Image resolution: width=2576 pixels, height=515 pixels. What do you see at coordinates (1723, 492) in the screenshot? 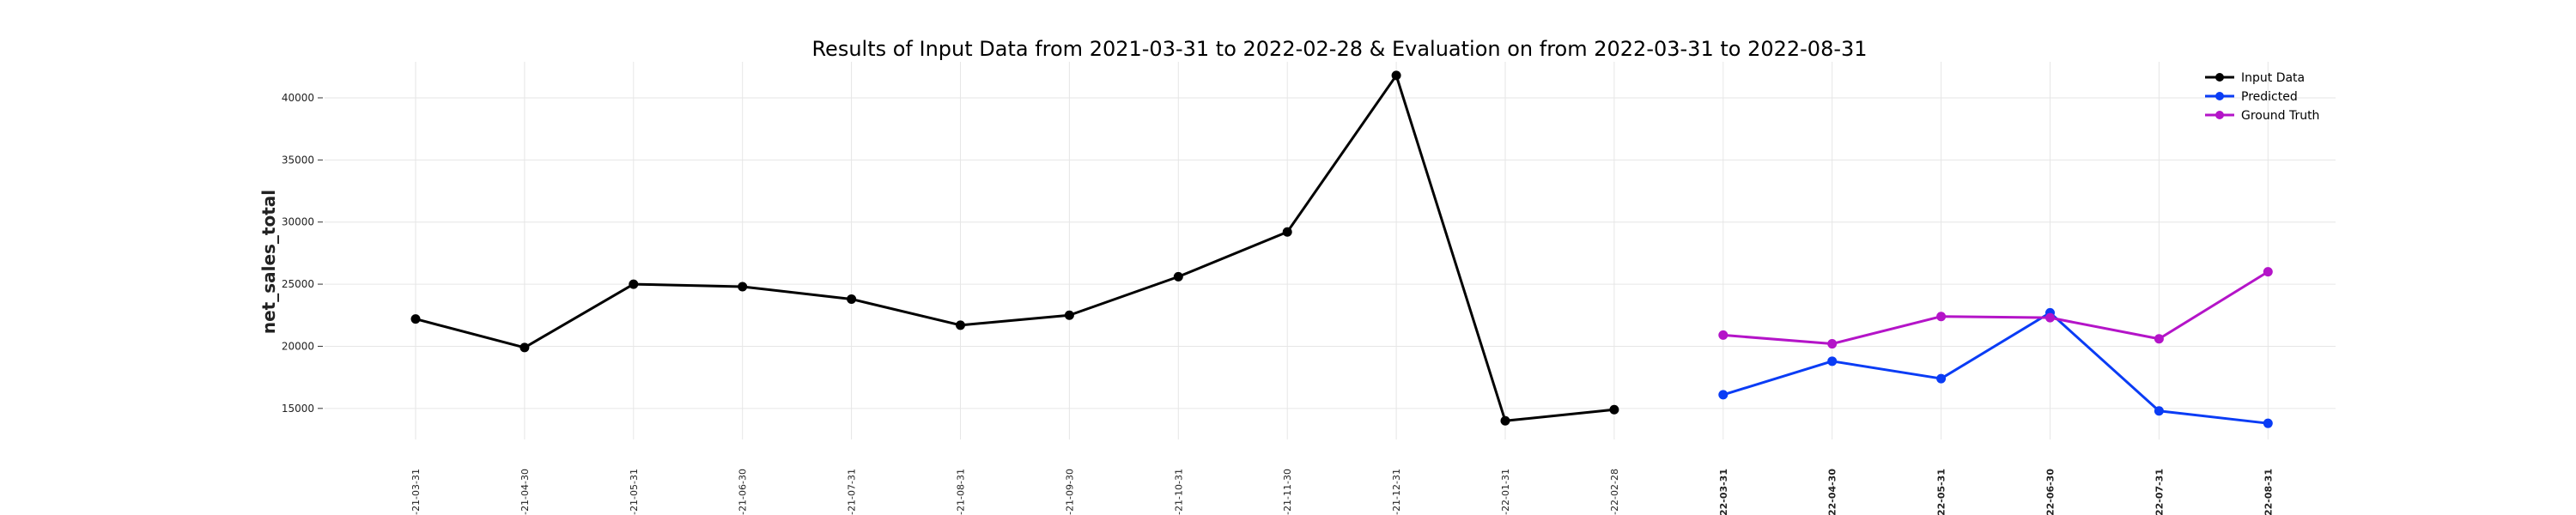
I see `x-tick-label: -22-03-31` at bounding box center [1723, 492].